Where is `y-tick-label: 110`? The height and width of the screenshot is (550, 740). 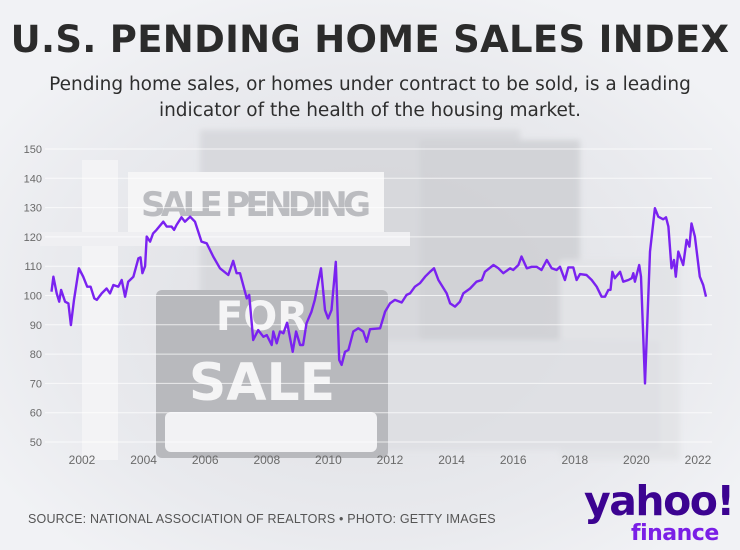 y-tick-label: 110 is located at coordinates (33, 267).